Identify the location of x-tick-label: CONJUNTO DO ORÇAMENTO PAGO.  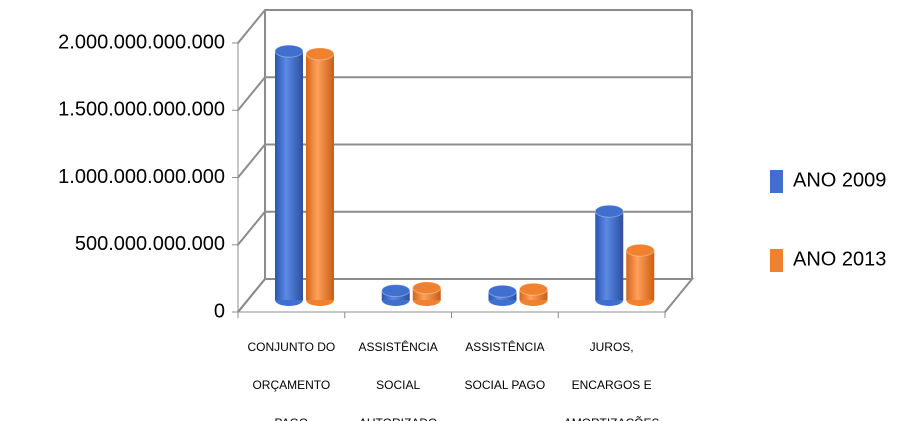
(291, 380).